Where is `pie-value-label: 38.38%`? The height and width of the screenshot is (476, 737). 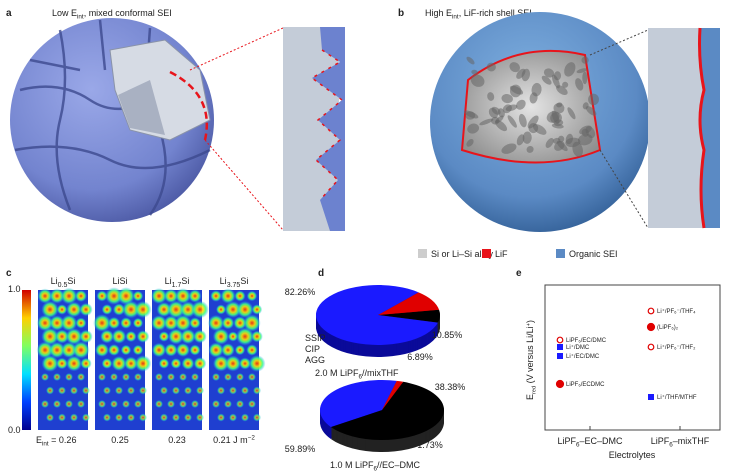
pie-value-label: 38.38% is located at coordinates (450, 387).